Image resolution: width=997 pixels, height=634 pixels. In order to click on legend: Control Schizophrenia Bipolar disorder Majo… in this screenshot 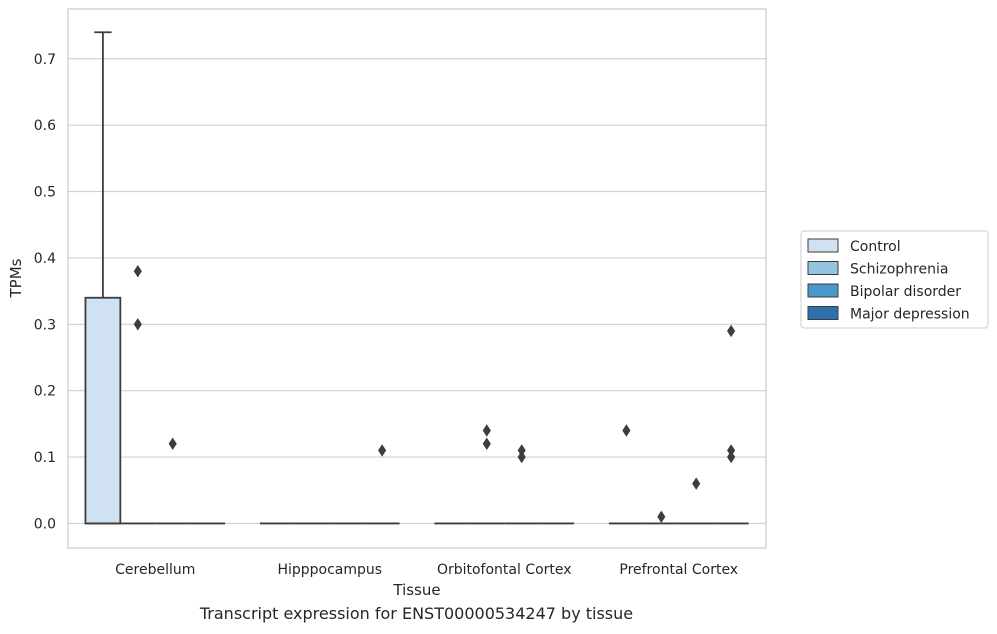, I will do `click(894, 279)`.